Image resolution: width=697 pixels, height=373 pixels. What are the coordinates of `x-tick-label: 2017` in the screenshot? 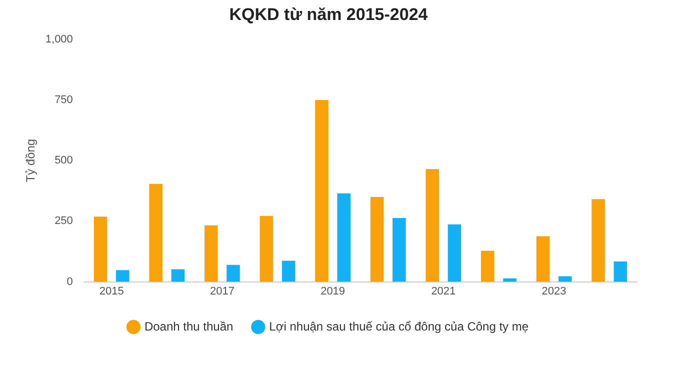 It's located at (222, 291).